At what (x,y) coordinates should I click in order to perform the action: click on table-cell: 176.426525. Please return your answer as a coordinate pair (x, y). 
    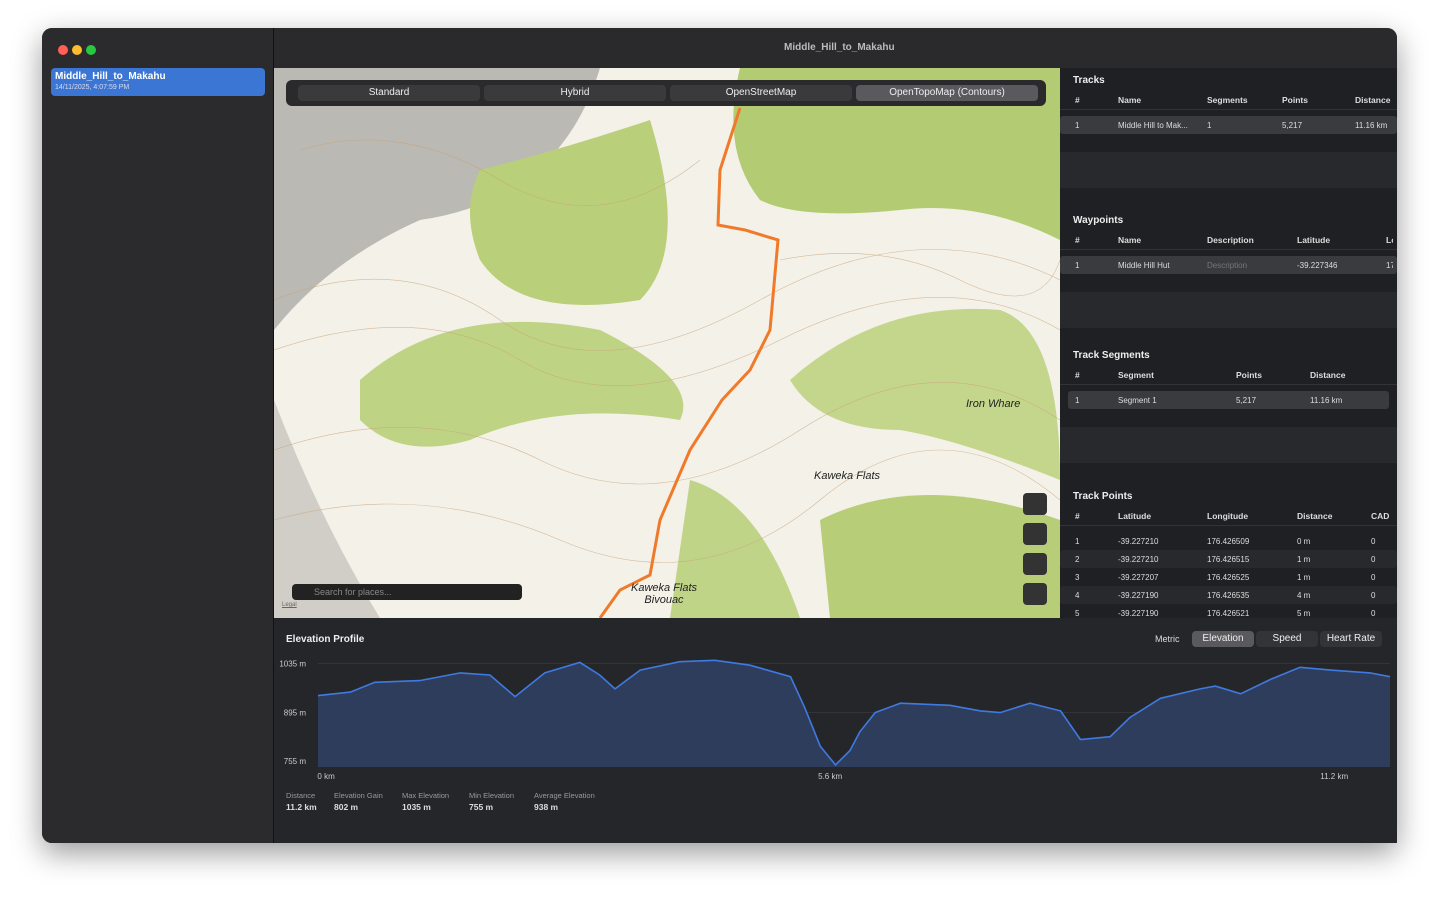
    Looking at the image, I should click on (1228, 577).